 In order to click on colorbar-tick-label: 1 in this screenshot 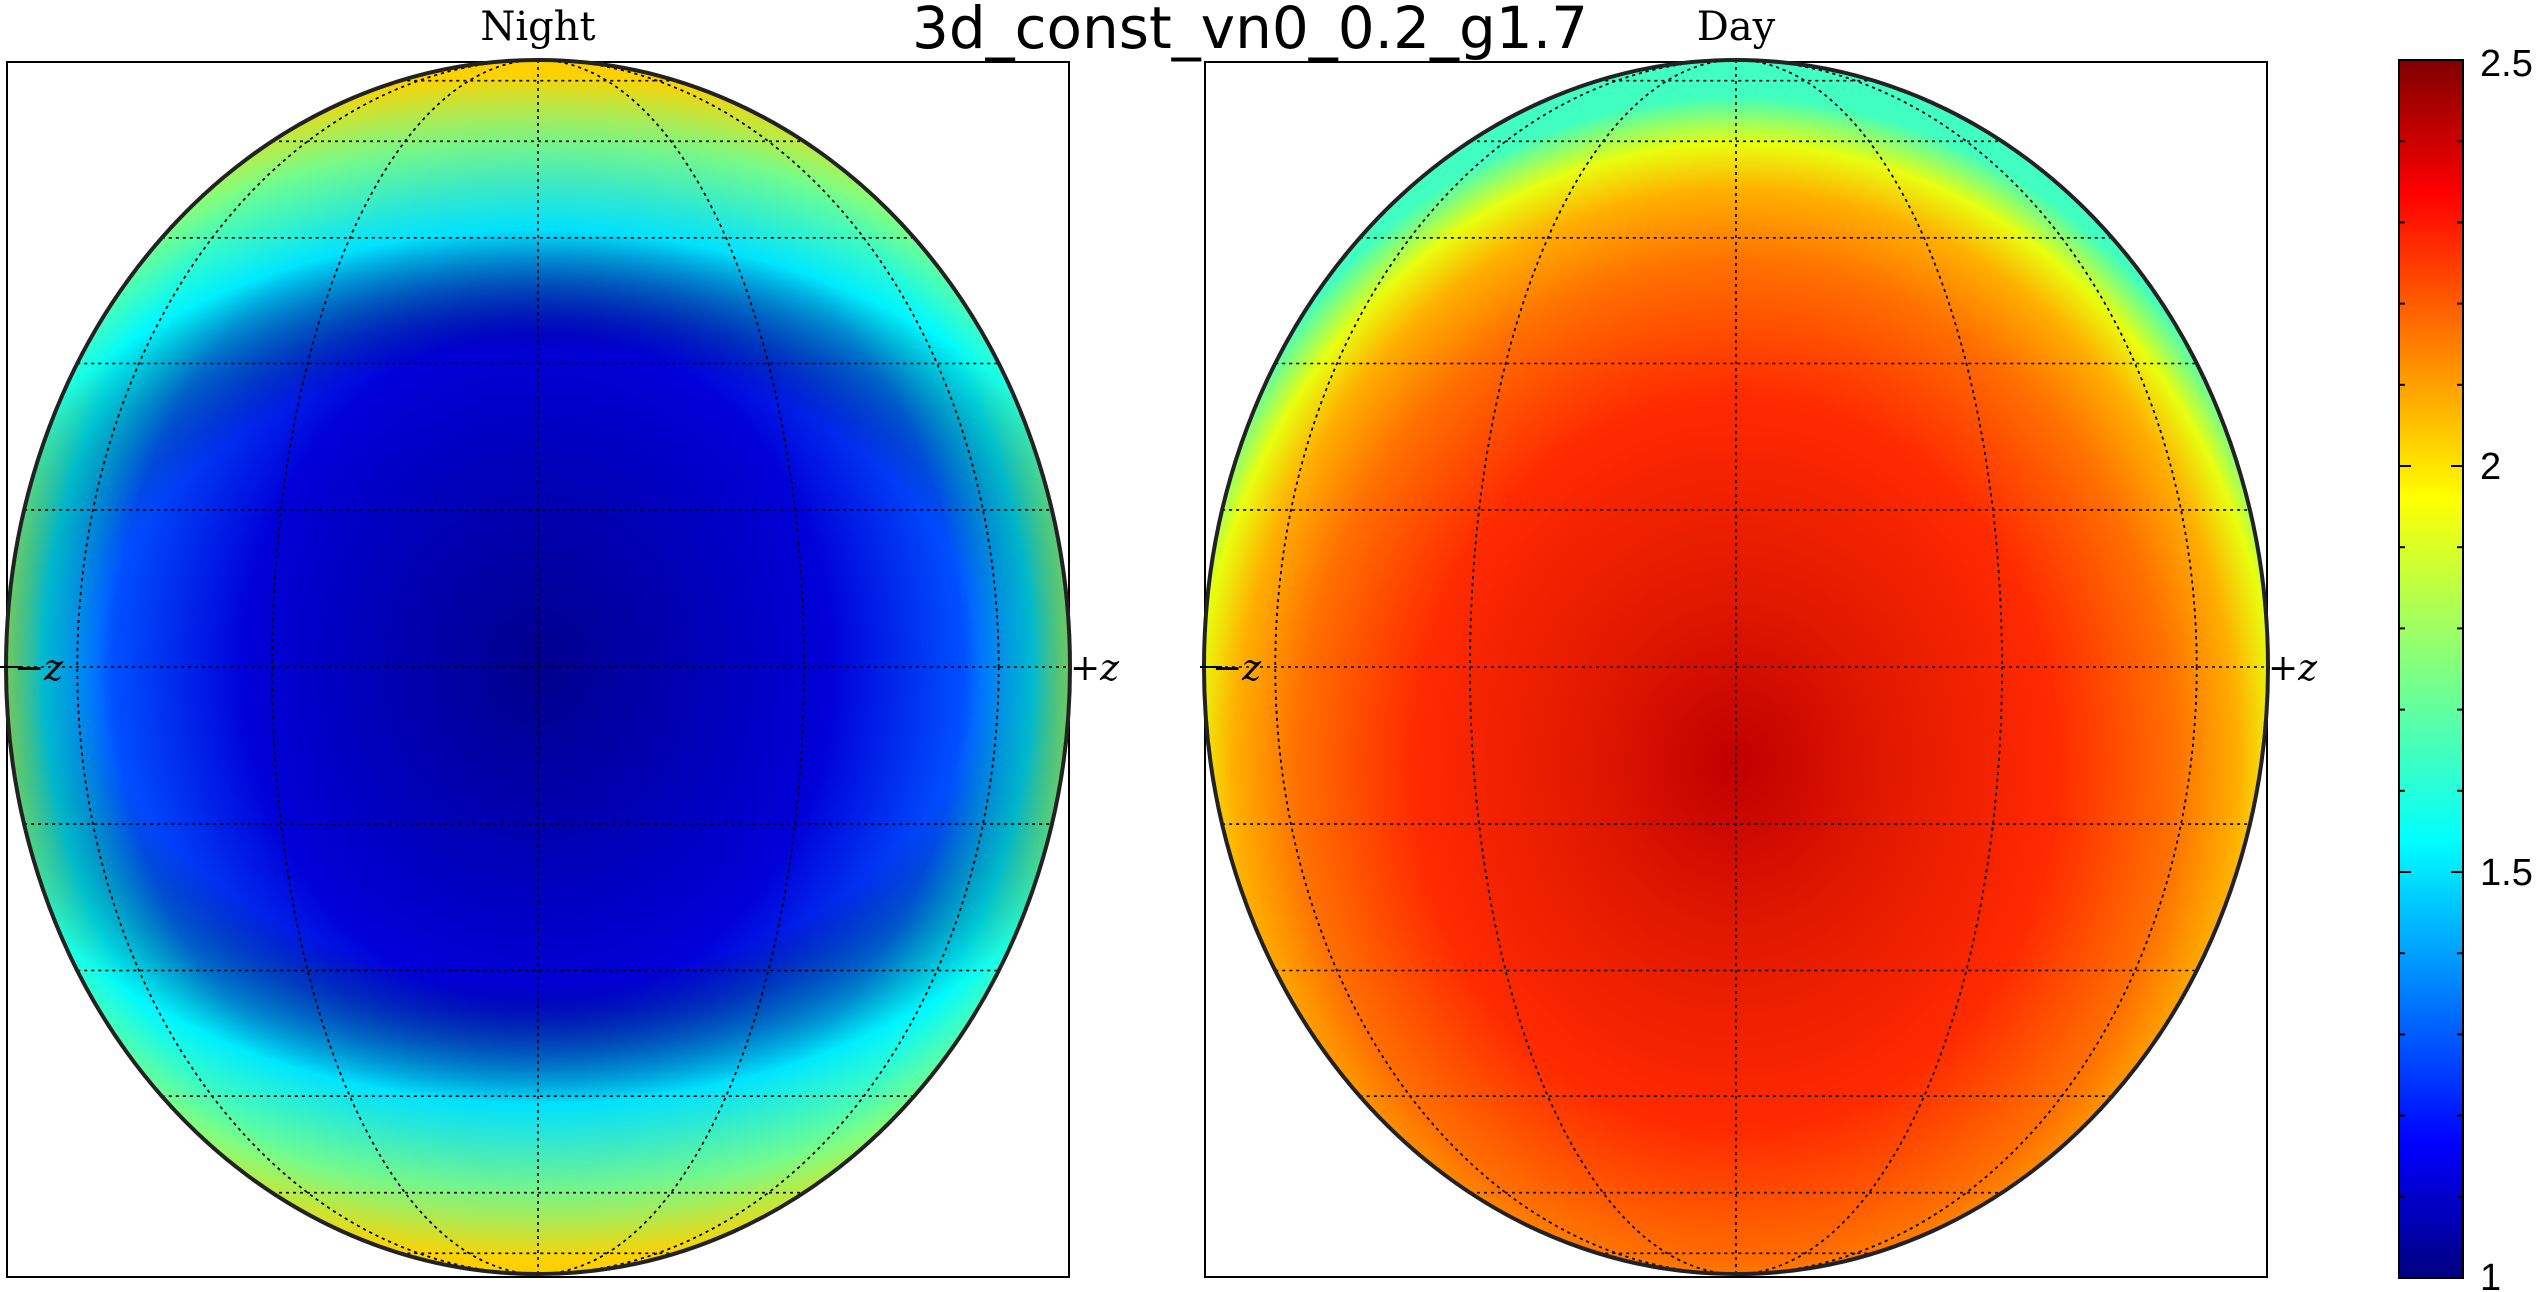, I will do `click(2490, 1274)`.